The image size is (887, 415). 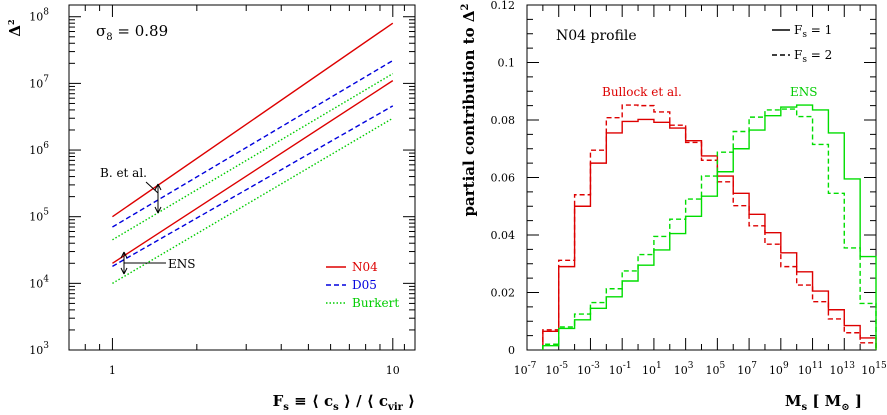 What do you see at coordinates (344, 402) in the screenshot?
I see `left-x-axis-title: Fs ≡ ⟨ cs ⟩ / ⟨ cvir ⟩` at bounding box center [344, 402].